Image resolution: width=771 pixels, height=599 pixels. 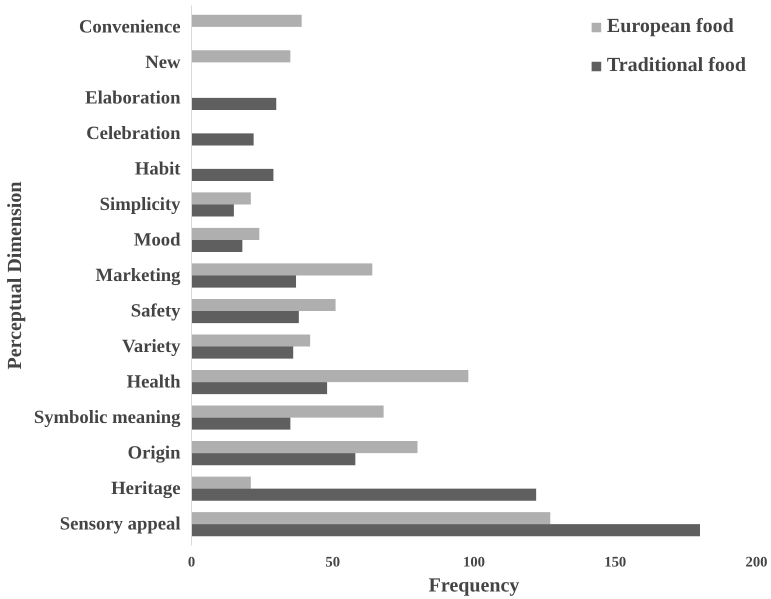 I want to click on x-tick-label: 0, so click(x=192, y=562).